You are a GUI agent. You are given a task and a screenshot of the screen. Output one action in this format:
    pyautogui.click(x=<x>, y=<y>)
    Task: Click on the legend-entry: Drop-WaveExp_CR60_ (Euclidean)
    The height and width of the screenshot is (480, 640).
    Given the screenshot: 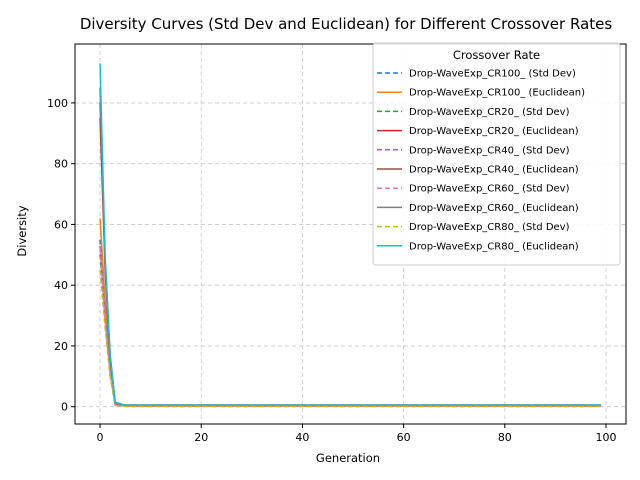 What is the action you would take?
    pyautogui.click(x=494, y=208)
    